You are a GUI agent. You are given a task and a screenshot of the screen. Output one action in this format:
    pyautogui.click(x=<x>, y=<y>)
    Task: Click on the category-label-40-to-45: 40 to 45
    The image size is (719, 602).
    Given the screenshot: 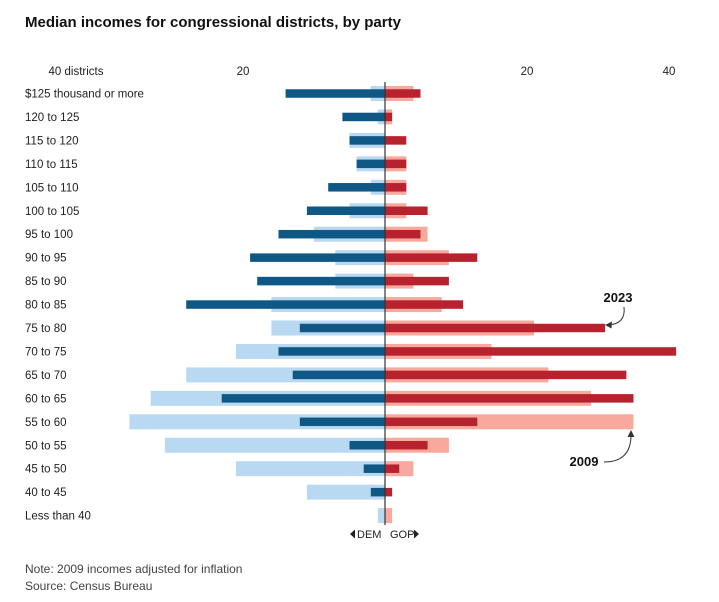 What is the action you would take?
    pyautogui.click(x=46, y=493)
    